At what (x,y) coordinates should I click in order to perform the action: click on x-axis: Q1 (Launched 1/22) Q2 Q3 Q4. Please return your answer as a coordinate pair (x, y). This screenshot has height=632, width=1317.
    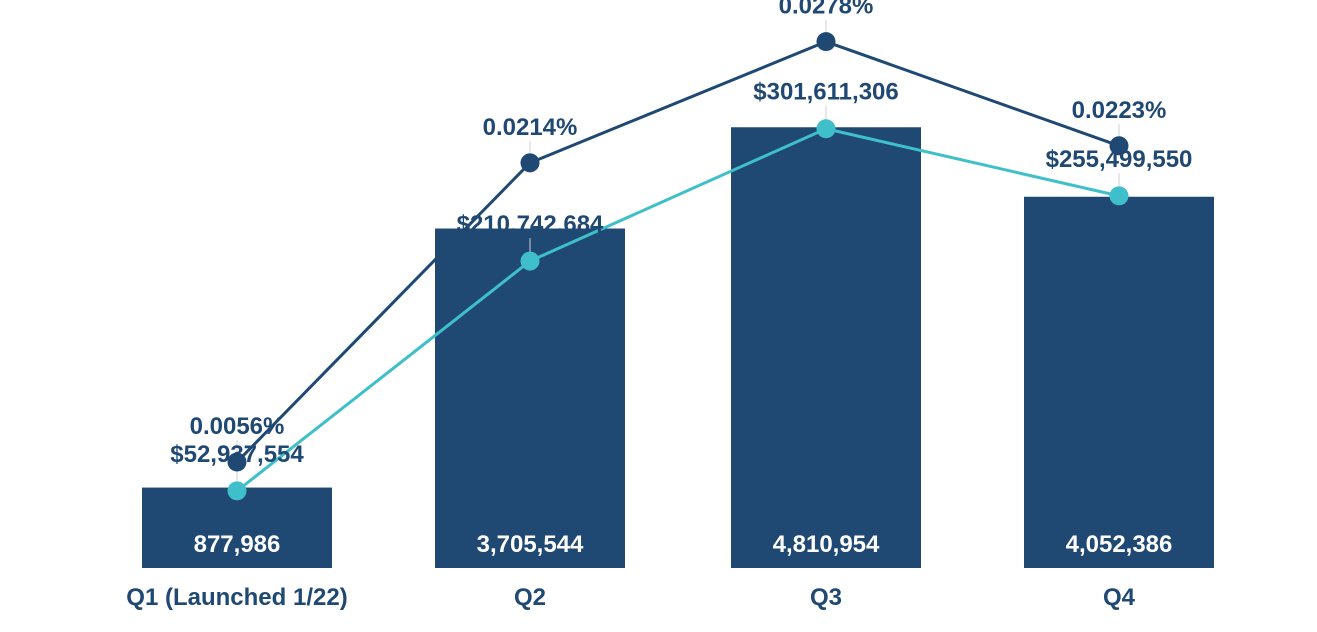
    Looking at the image, I should click on (630, 597).